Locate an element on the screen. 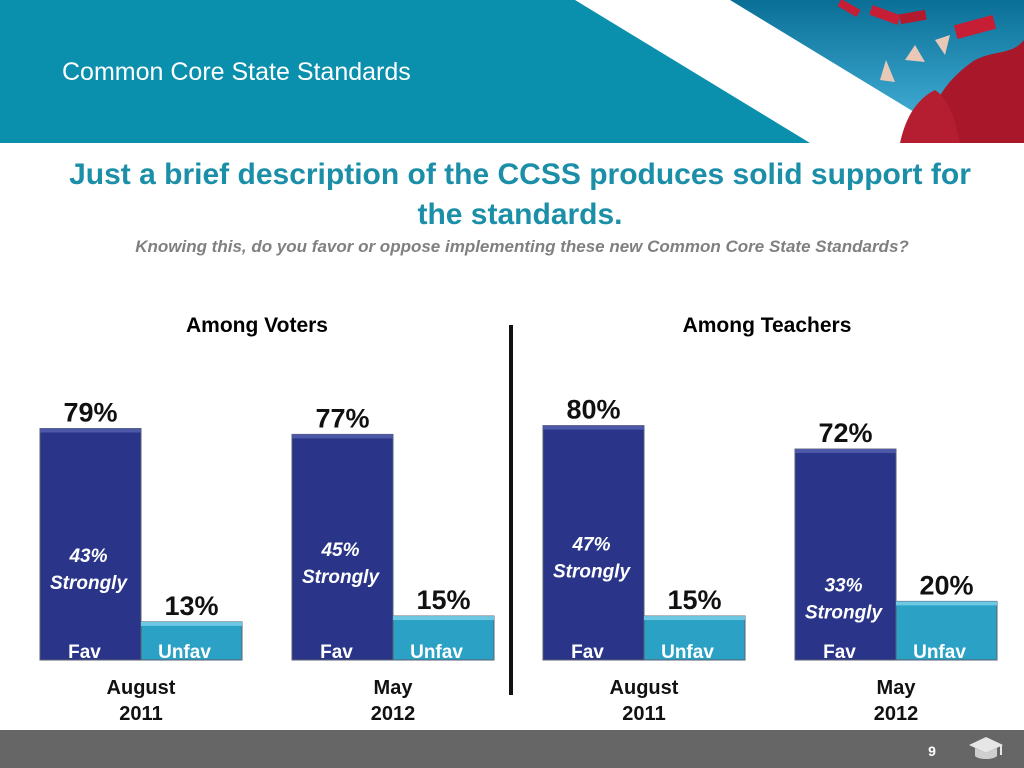 The image size is (1024, 768). header-teal-band is located at coordinates (405, 71).